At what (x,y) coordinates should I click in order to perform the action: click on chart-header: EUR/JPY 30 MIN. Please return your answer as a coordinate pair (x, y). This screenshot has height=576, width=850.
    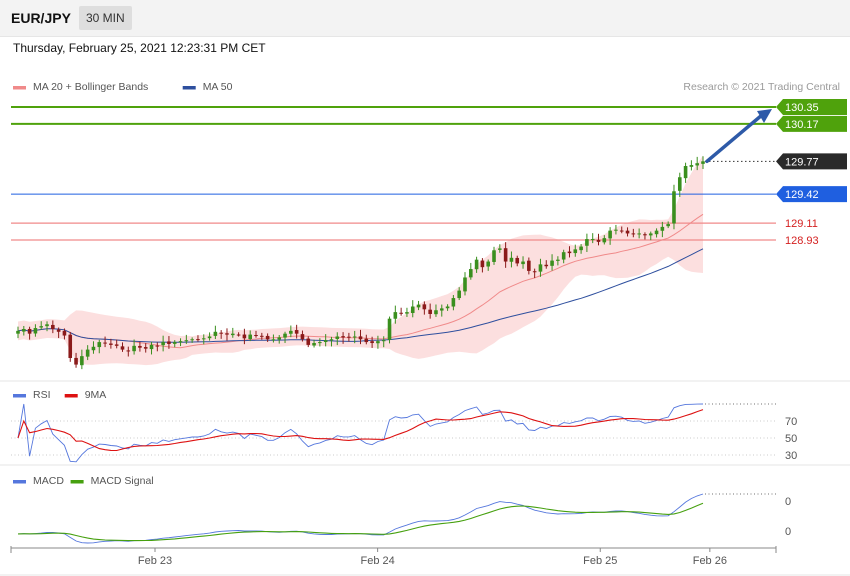
    Looking at the image, I should click on (425, 18).